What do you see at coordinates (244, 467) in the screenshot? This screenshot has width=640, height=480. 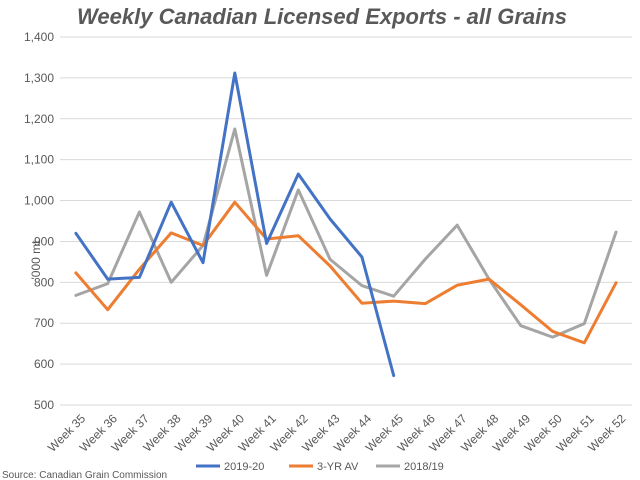 I see `legend-label: 2019-20` at bounding box center [244, 467].